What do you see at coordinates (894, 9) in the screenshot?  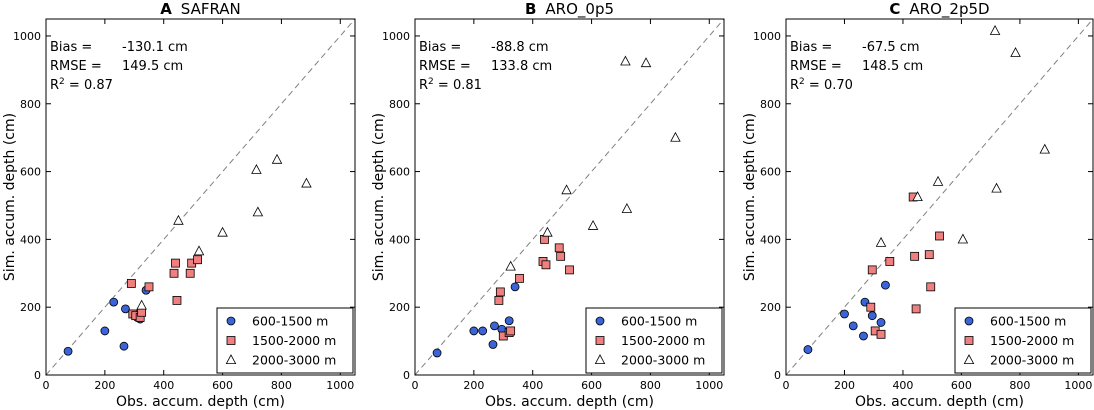 I see `panel-letter: C` at bounding box center [894, 9].